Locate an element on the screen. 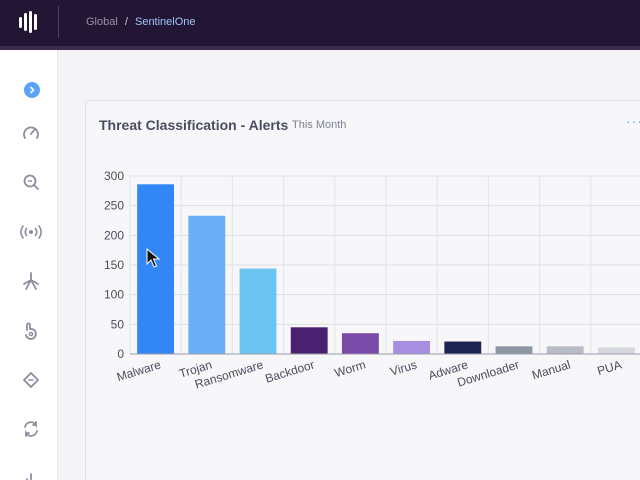  breadcrumb: Global / SentinelOne is located at coordinates (141, 22).